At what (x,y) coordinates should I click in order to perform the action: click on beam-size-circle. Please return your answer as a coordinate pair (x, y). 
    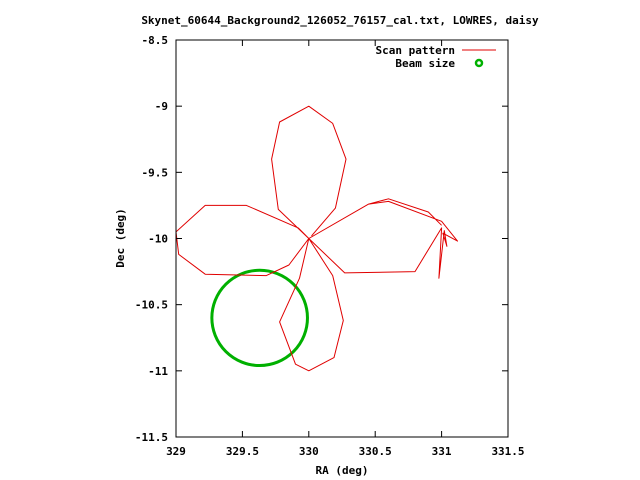
    Looking at the image, I should click on (259, 318).